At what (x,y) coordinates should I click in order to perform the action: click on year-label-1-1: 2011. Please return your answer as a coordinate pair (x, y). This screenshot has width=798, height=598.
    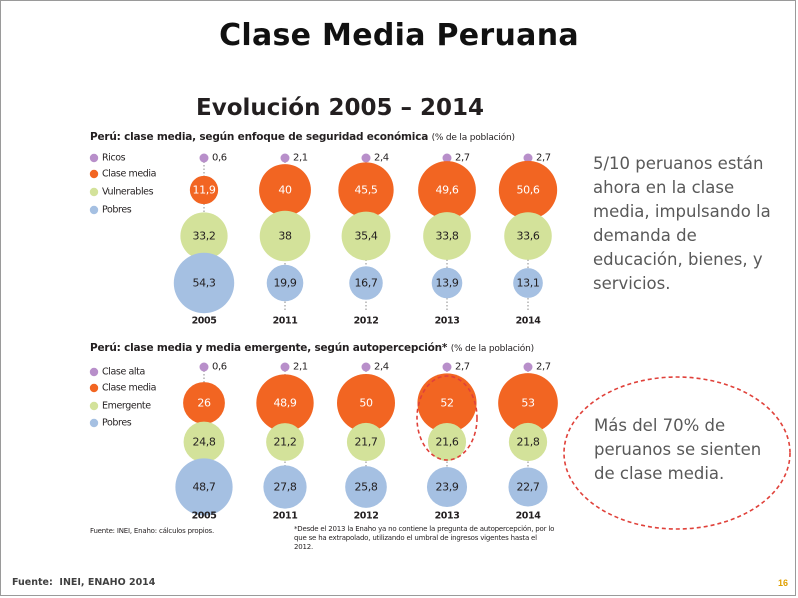
    Looking at the image, I should click on (285, 516).